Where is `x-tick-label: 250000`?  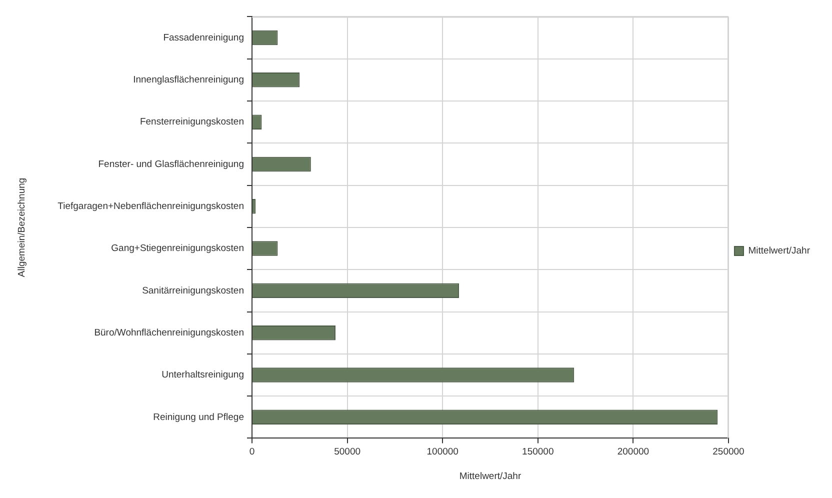 x-tick-label: 250000 is located at coordinates (728, 452).